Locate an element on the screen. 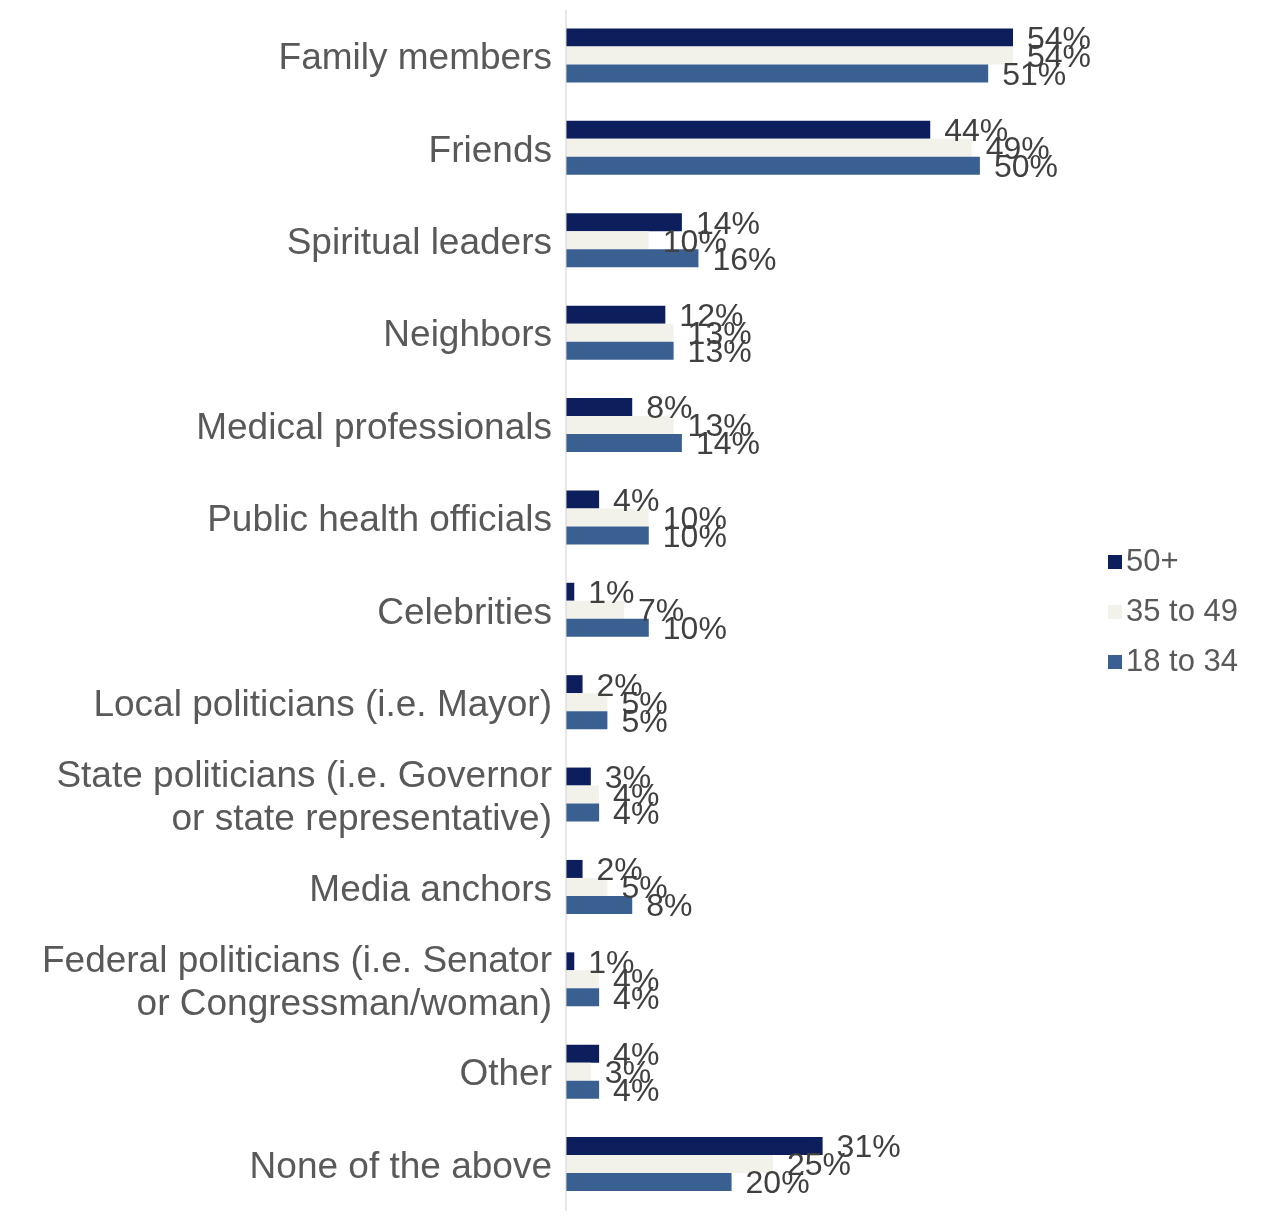 Image resolution: width=1276 pixels, height=1219 pixels. legend-label: 50+ is located at coordinates (1152, 560).